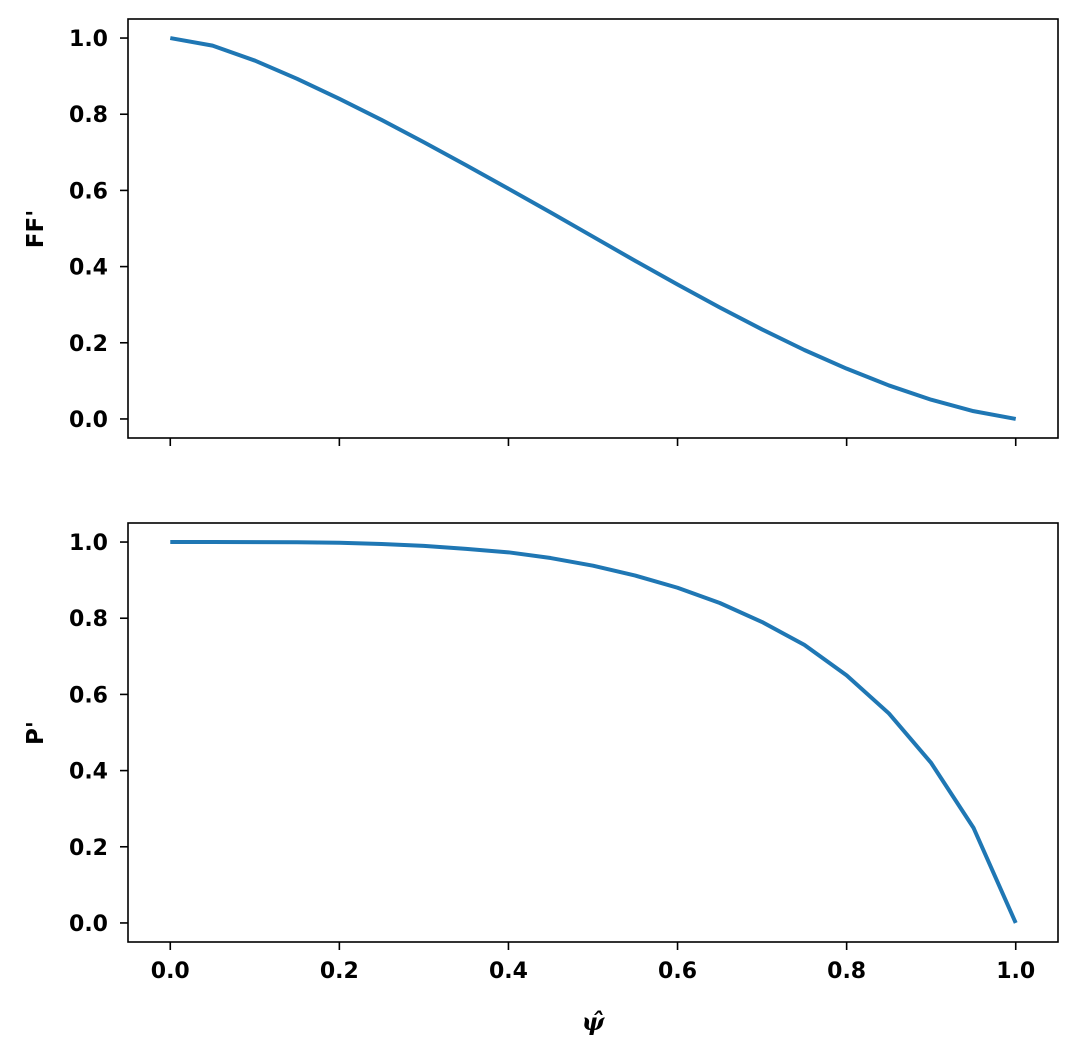 The height and width of the screenshot is (1057, 1077). What do you see at coordinates (170, 971) in the screenshot?
I see `x-tick-label: 0.0` at bounding box center [170, 971].